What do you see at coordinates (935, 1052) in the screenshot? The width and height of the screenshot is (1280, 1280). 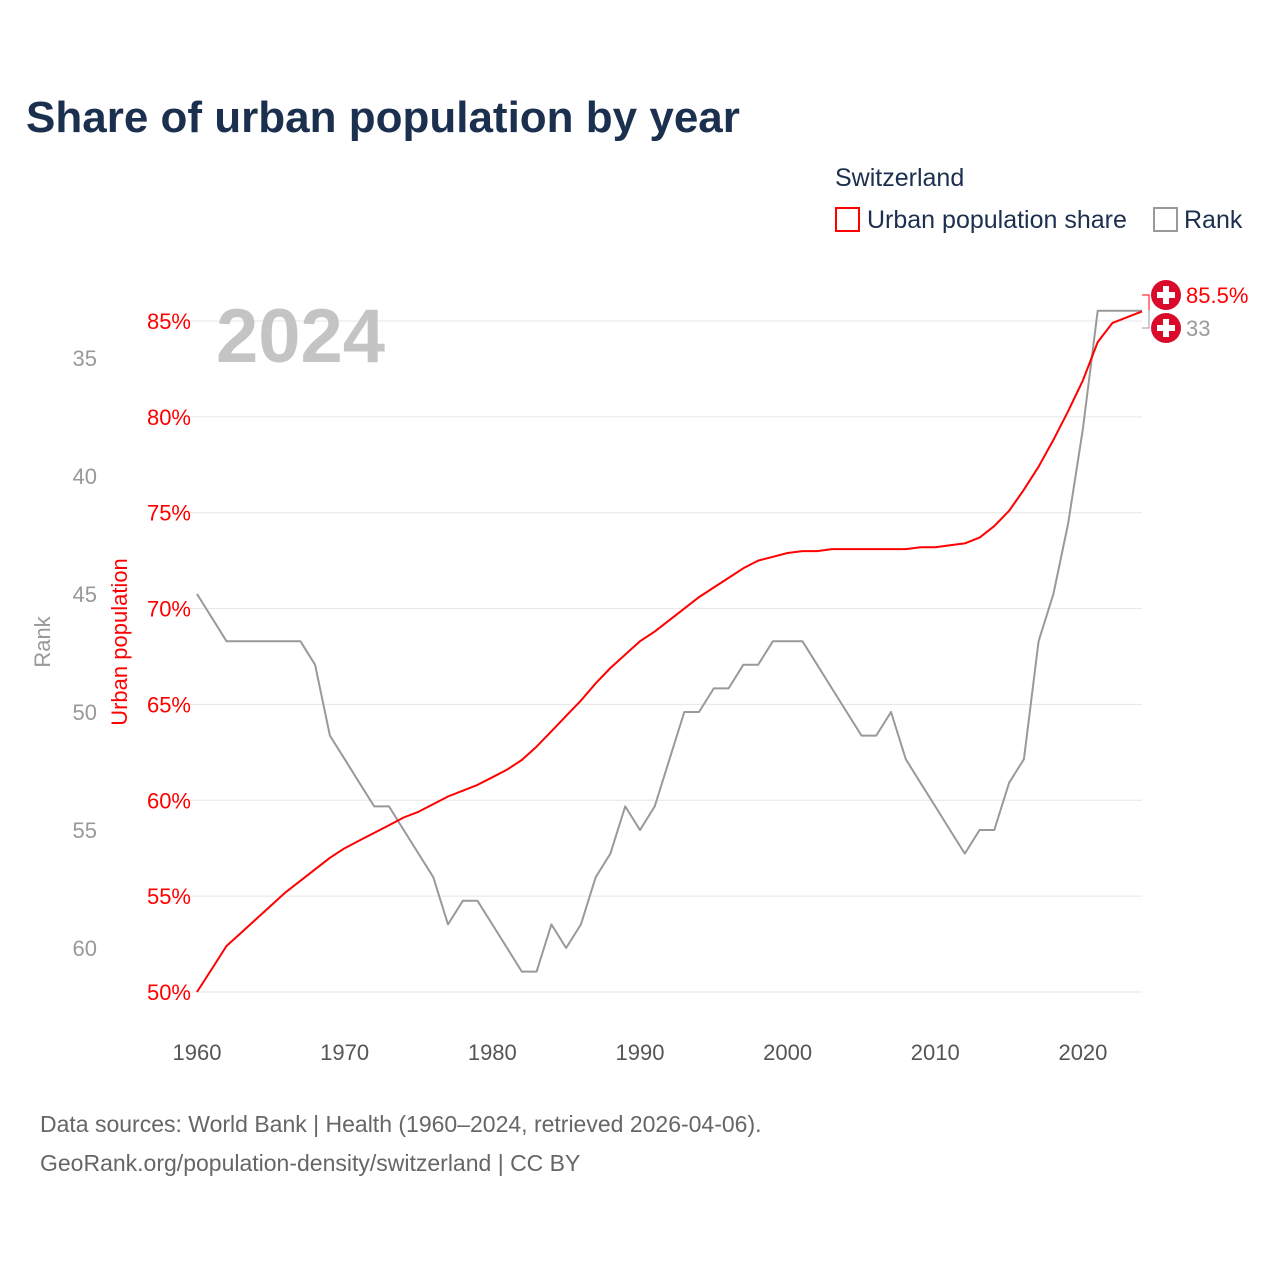 I see `x-tick-label: 2010` at bounding box center [935, 1052].